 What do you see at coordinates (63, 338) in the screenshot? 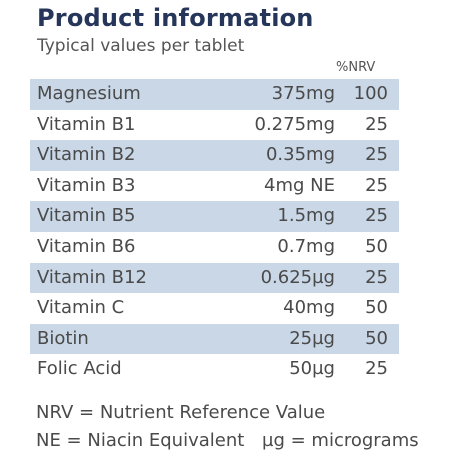
I see `nutrient-name: Biotin` at bounding box center [63, 338].